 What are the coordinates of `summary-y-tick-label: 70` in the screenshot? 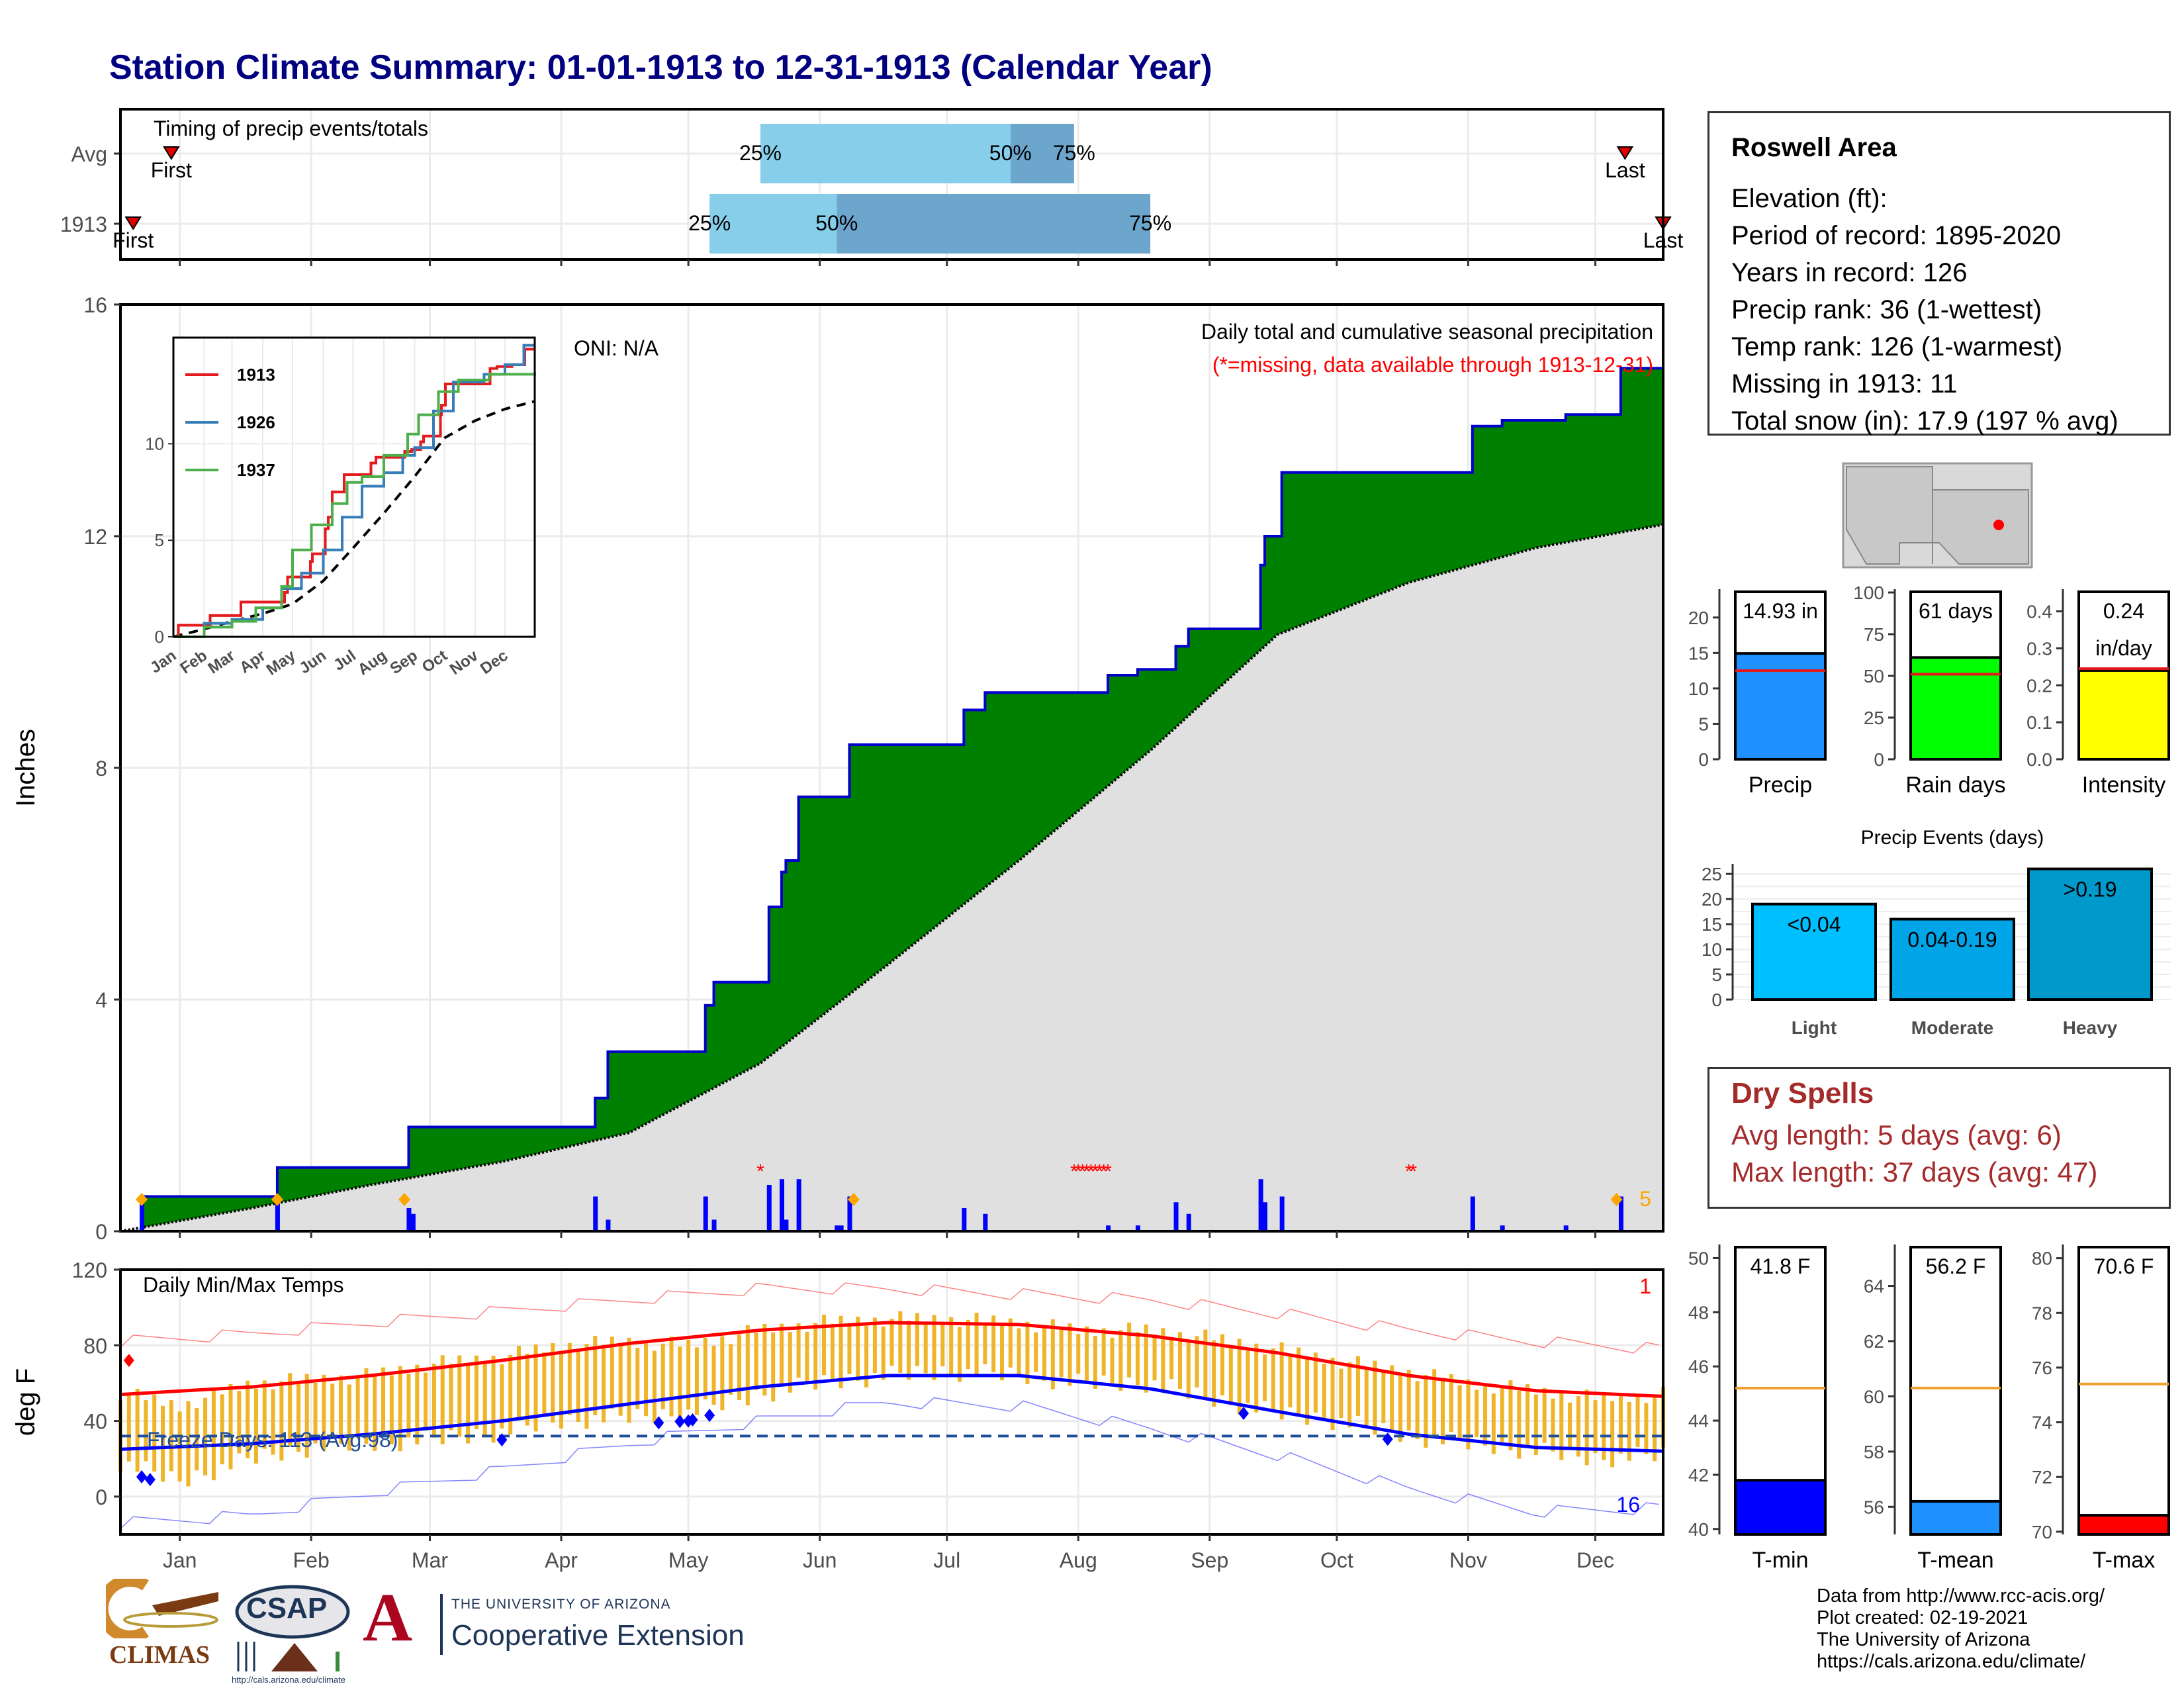 It's located at (2042, 1532).